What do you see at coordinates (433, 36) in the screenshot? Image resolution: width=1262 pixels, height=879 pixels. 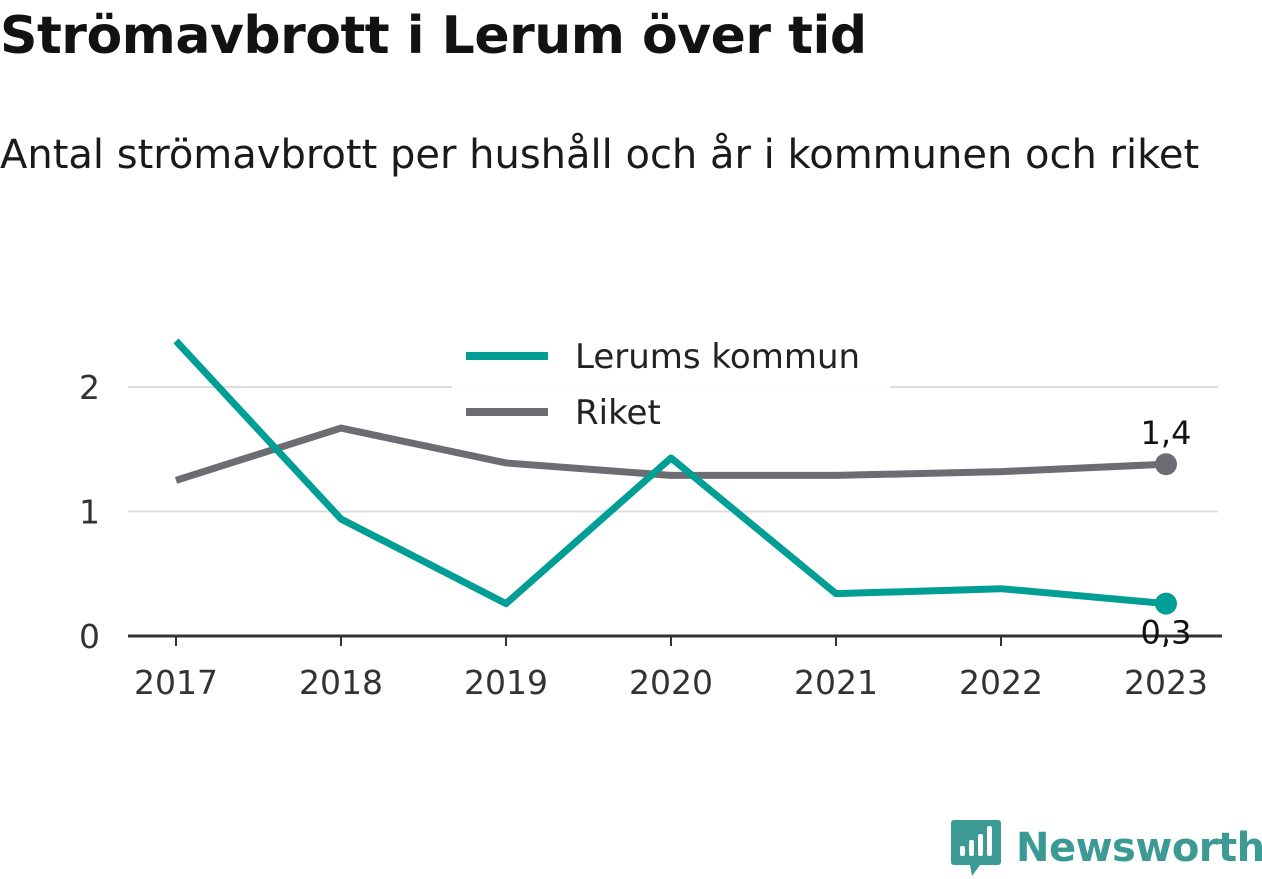 I see `chart-title: Strömavbrott i Lerum över tid` at bounding box center [433, 36].